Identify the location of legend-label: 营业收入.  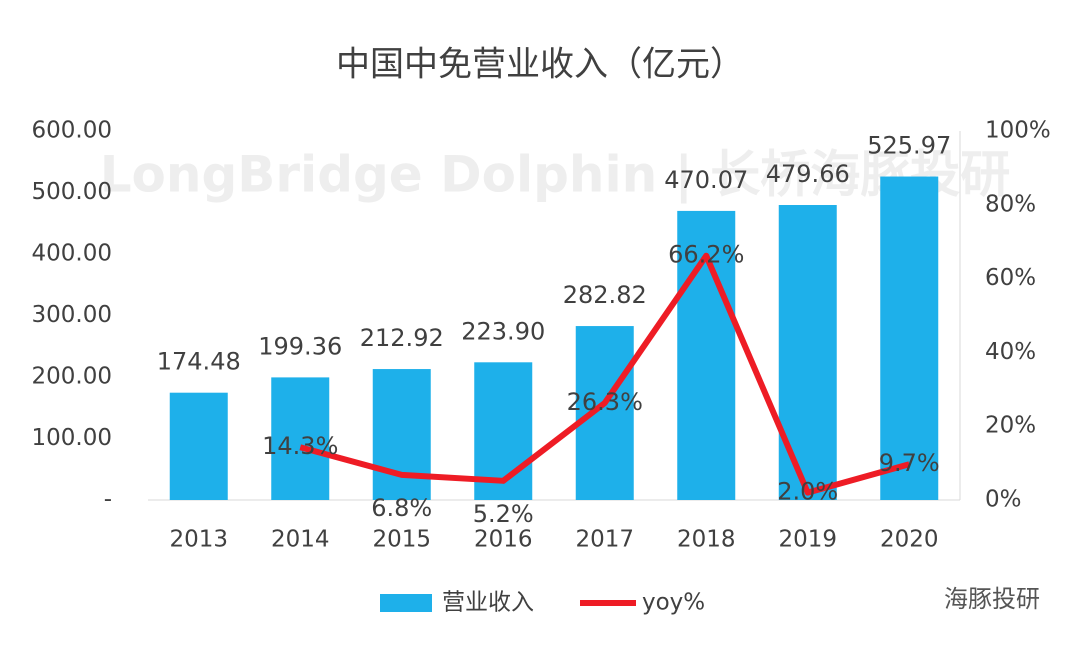
(488, 603).